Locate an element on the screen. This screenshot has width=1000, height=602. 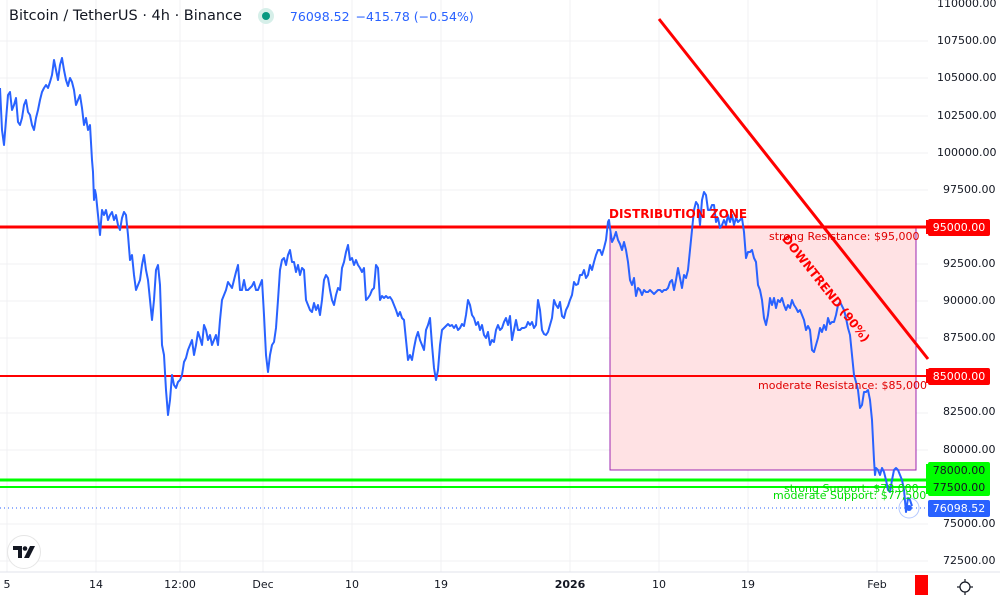
x-tick: 14 is located at coordinates (96, 584).